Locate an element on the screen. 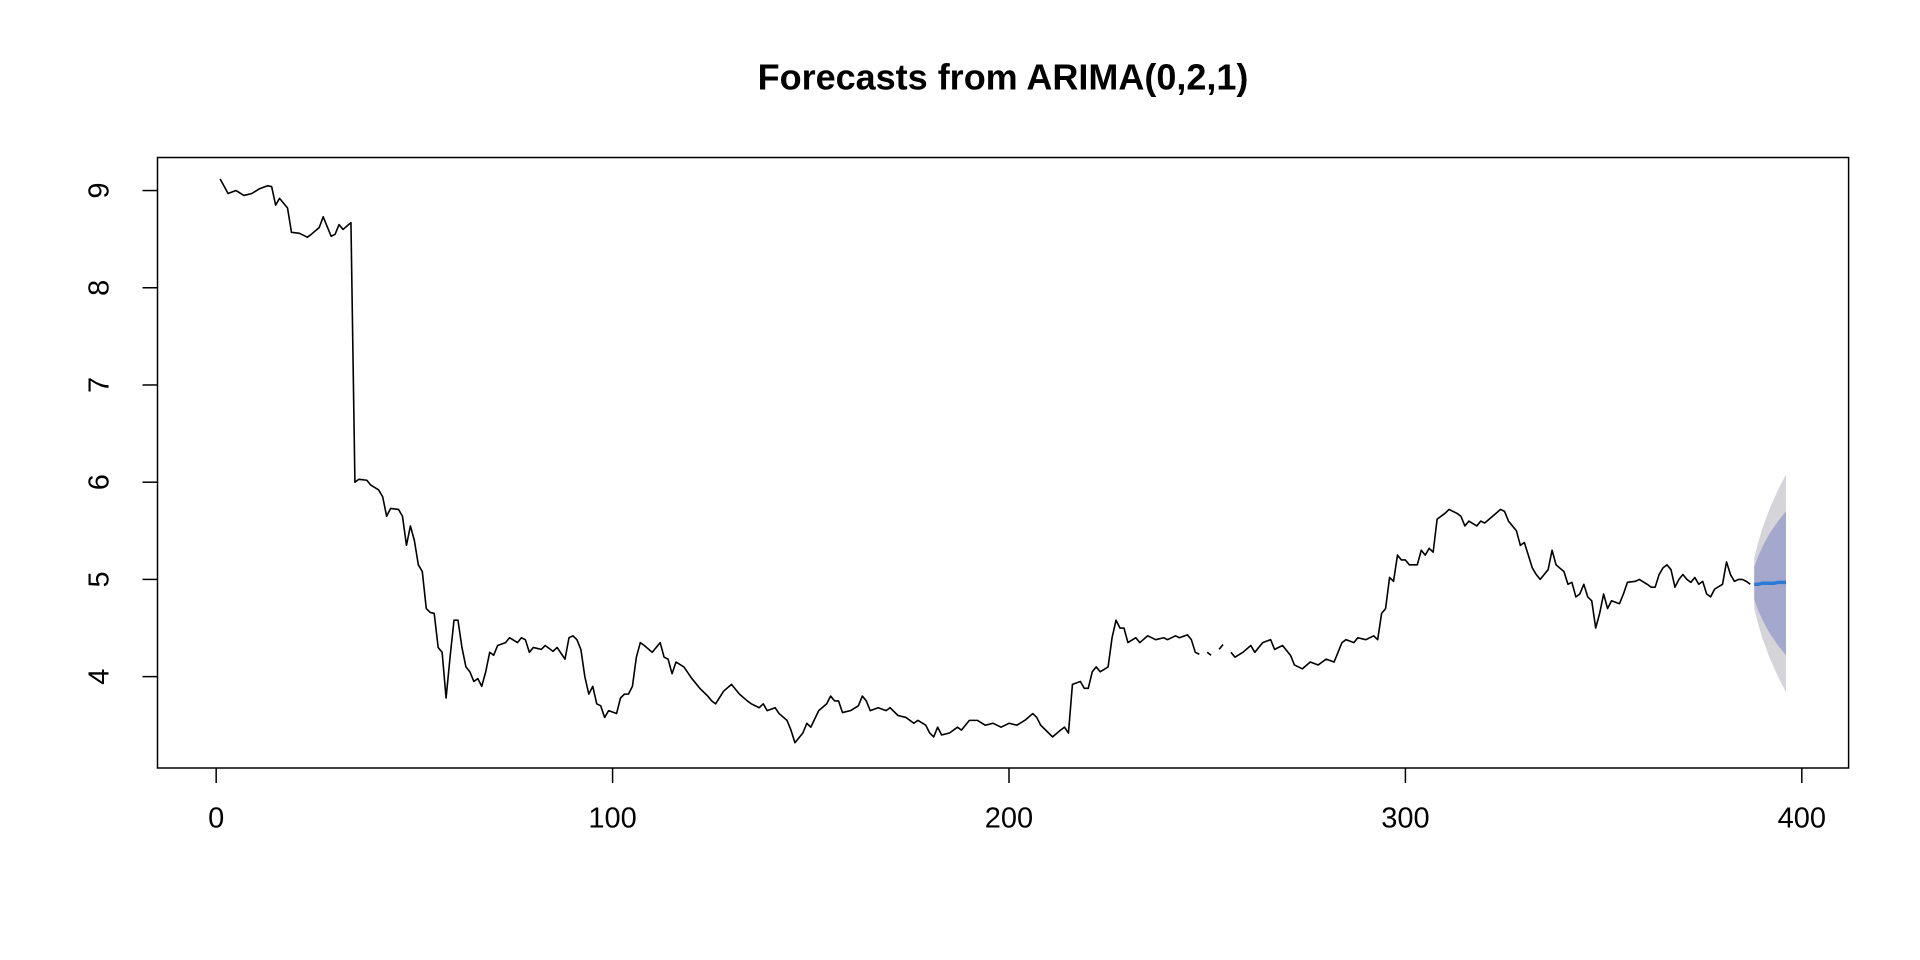  x-tick-label: 400 is located at coordinates (1802, 819).